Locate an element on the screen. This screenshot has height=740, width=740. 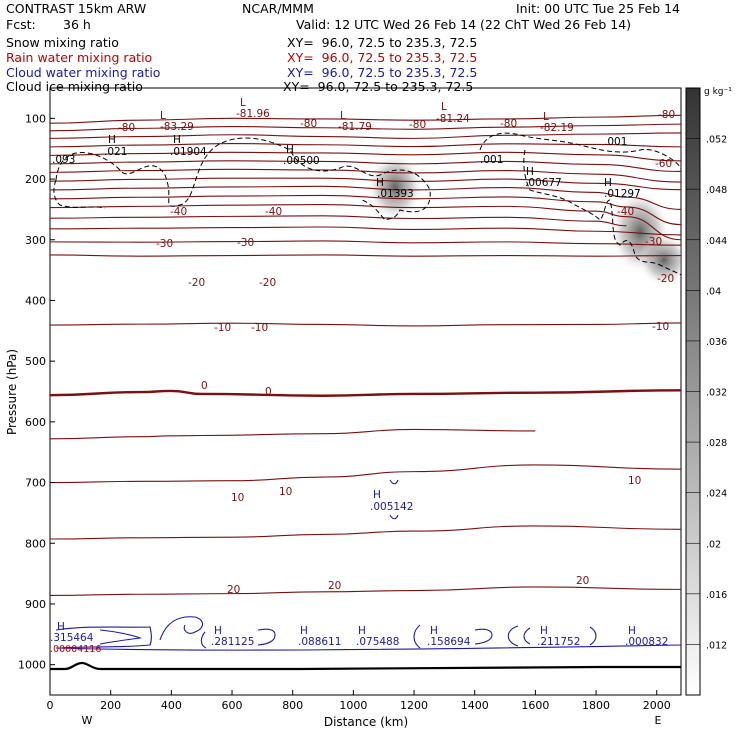
x-tick-label: 800 is located at coordinates (292, 705).